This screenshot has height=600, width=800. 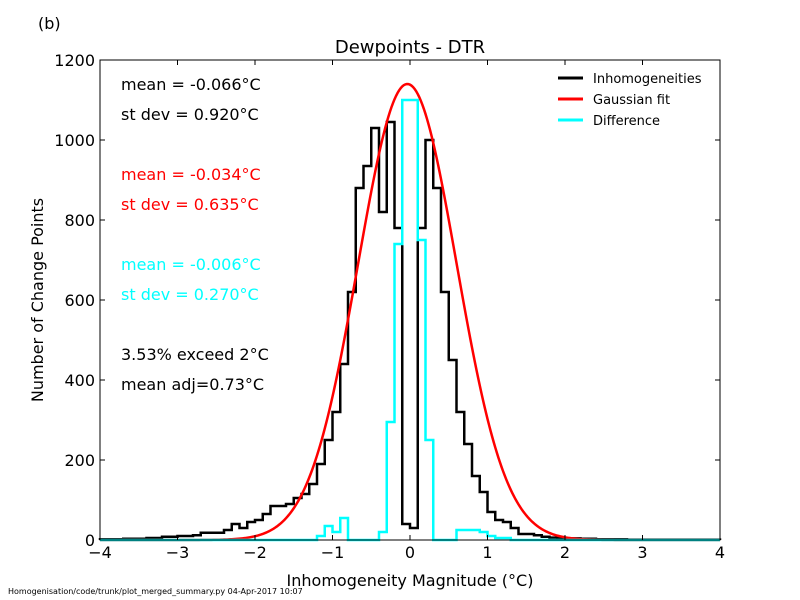 What do you see at coordinates (49, 23) in the screenshot?
I see `panel-label: (b)` at bounding box center [49, 23].